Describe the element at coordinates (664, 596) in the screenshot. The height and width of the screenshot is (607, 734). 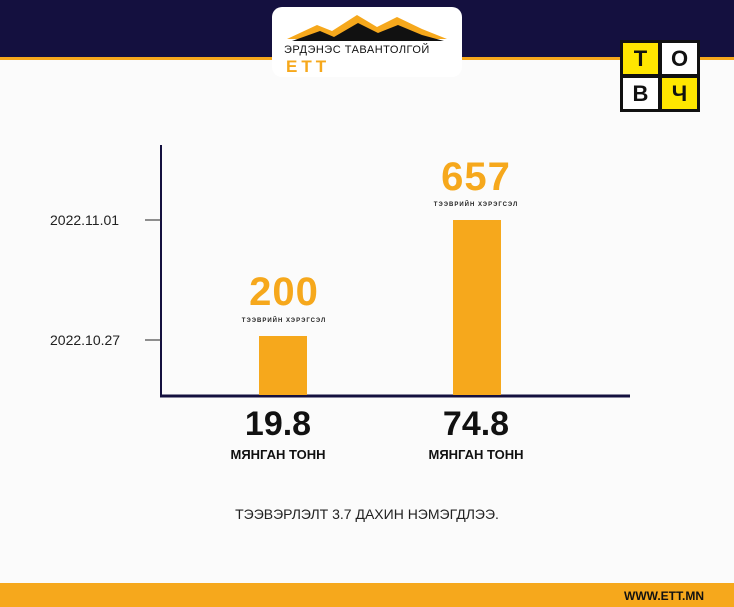
I see `website-link: WWW.ETT.MN` at that location.